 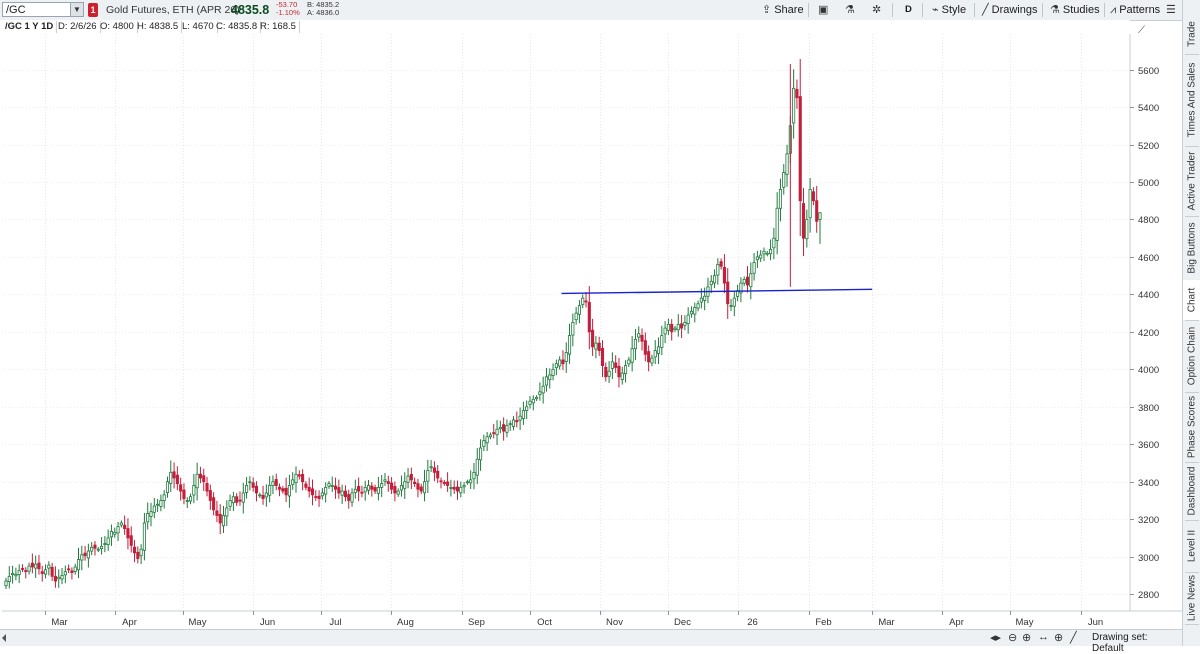 What do you see at coordinates (824, 10) in the screenshot?
I see `screenshot-button: ▣` at bounding box center [824, 10].